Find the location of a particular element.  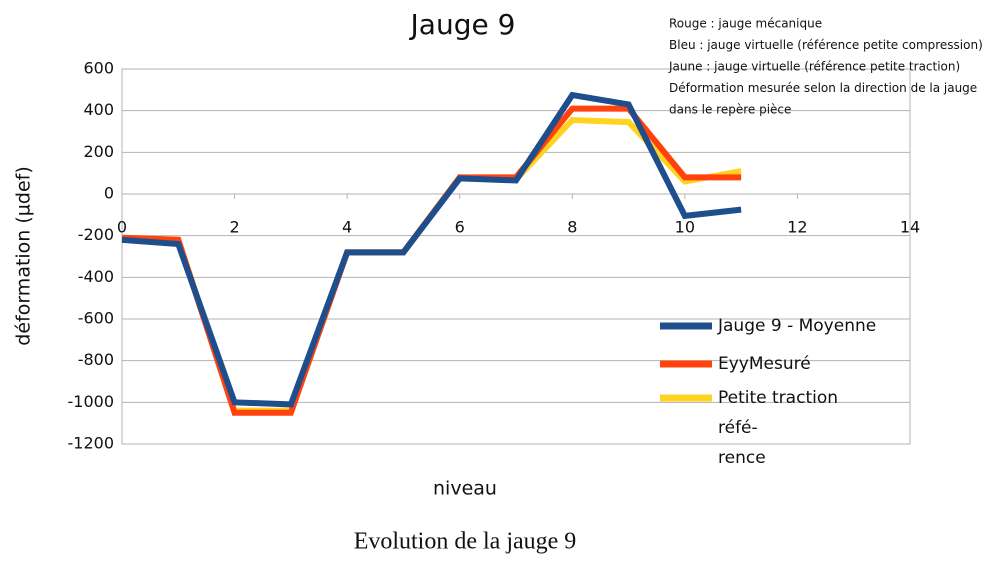

x-tick-label: 4 is located at coordinates (347, 227).